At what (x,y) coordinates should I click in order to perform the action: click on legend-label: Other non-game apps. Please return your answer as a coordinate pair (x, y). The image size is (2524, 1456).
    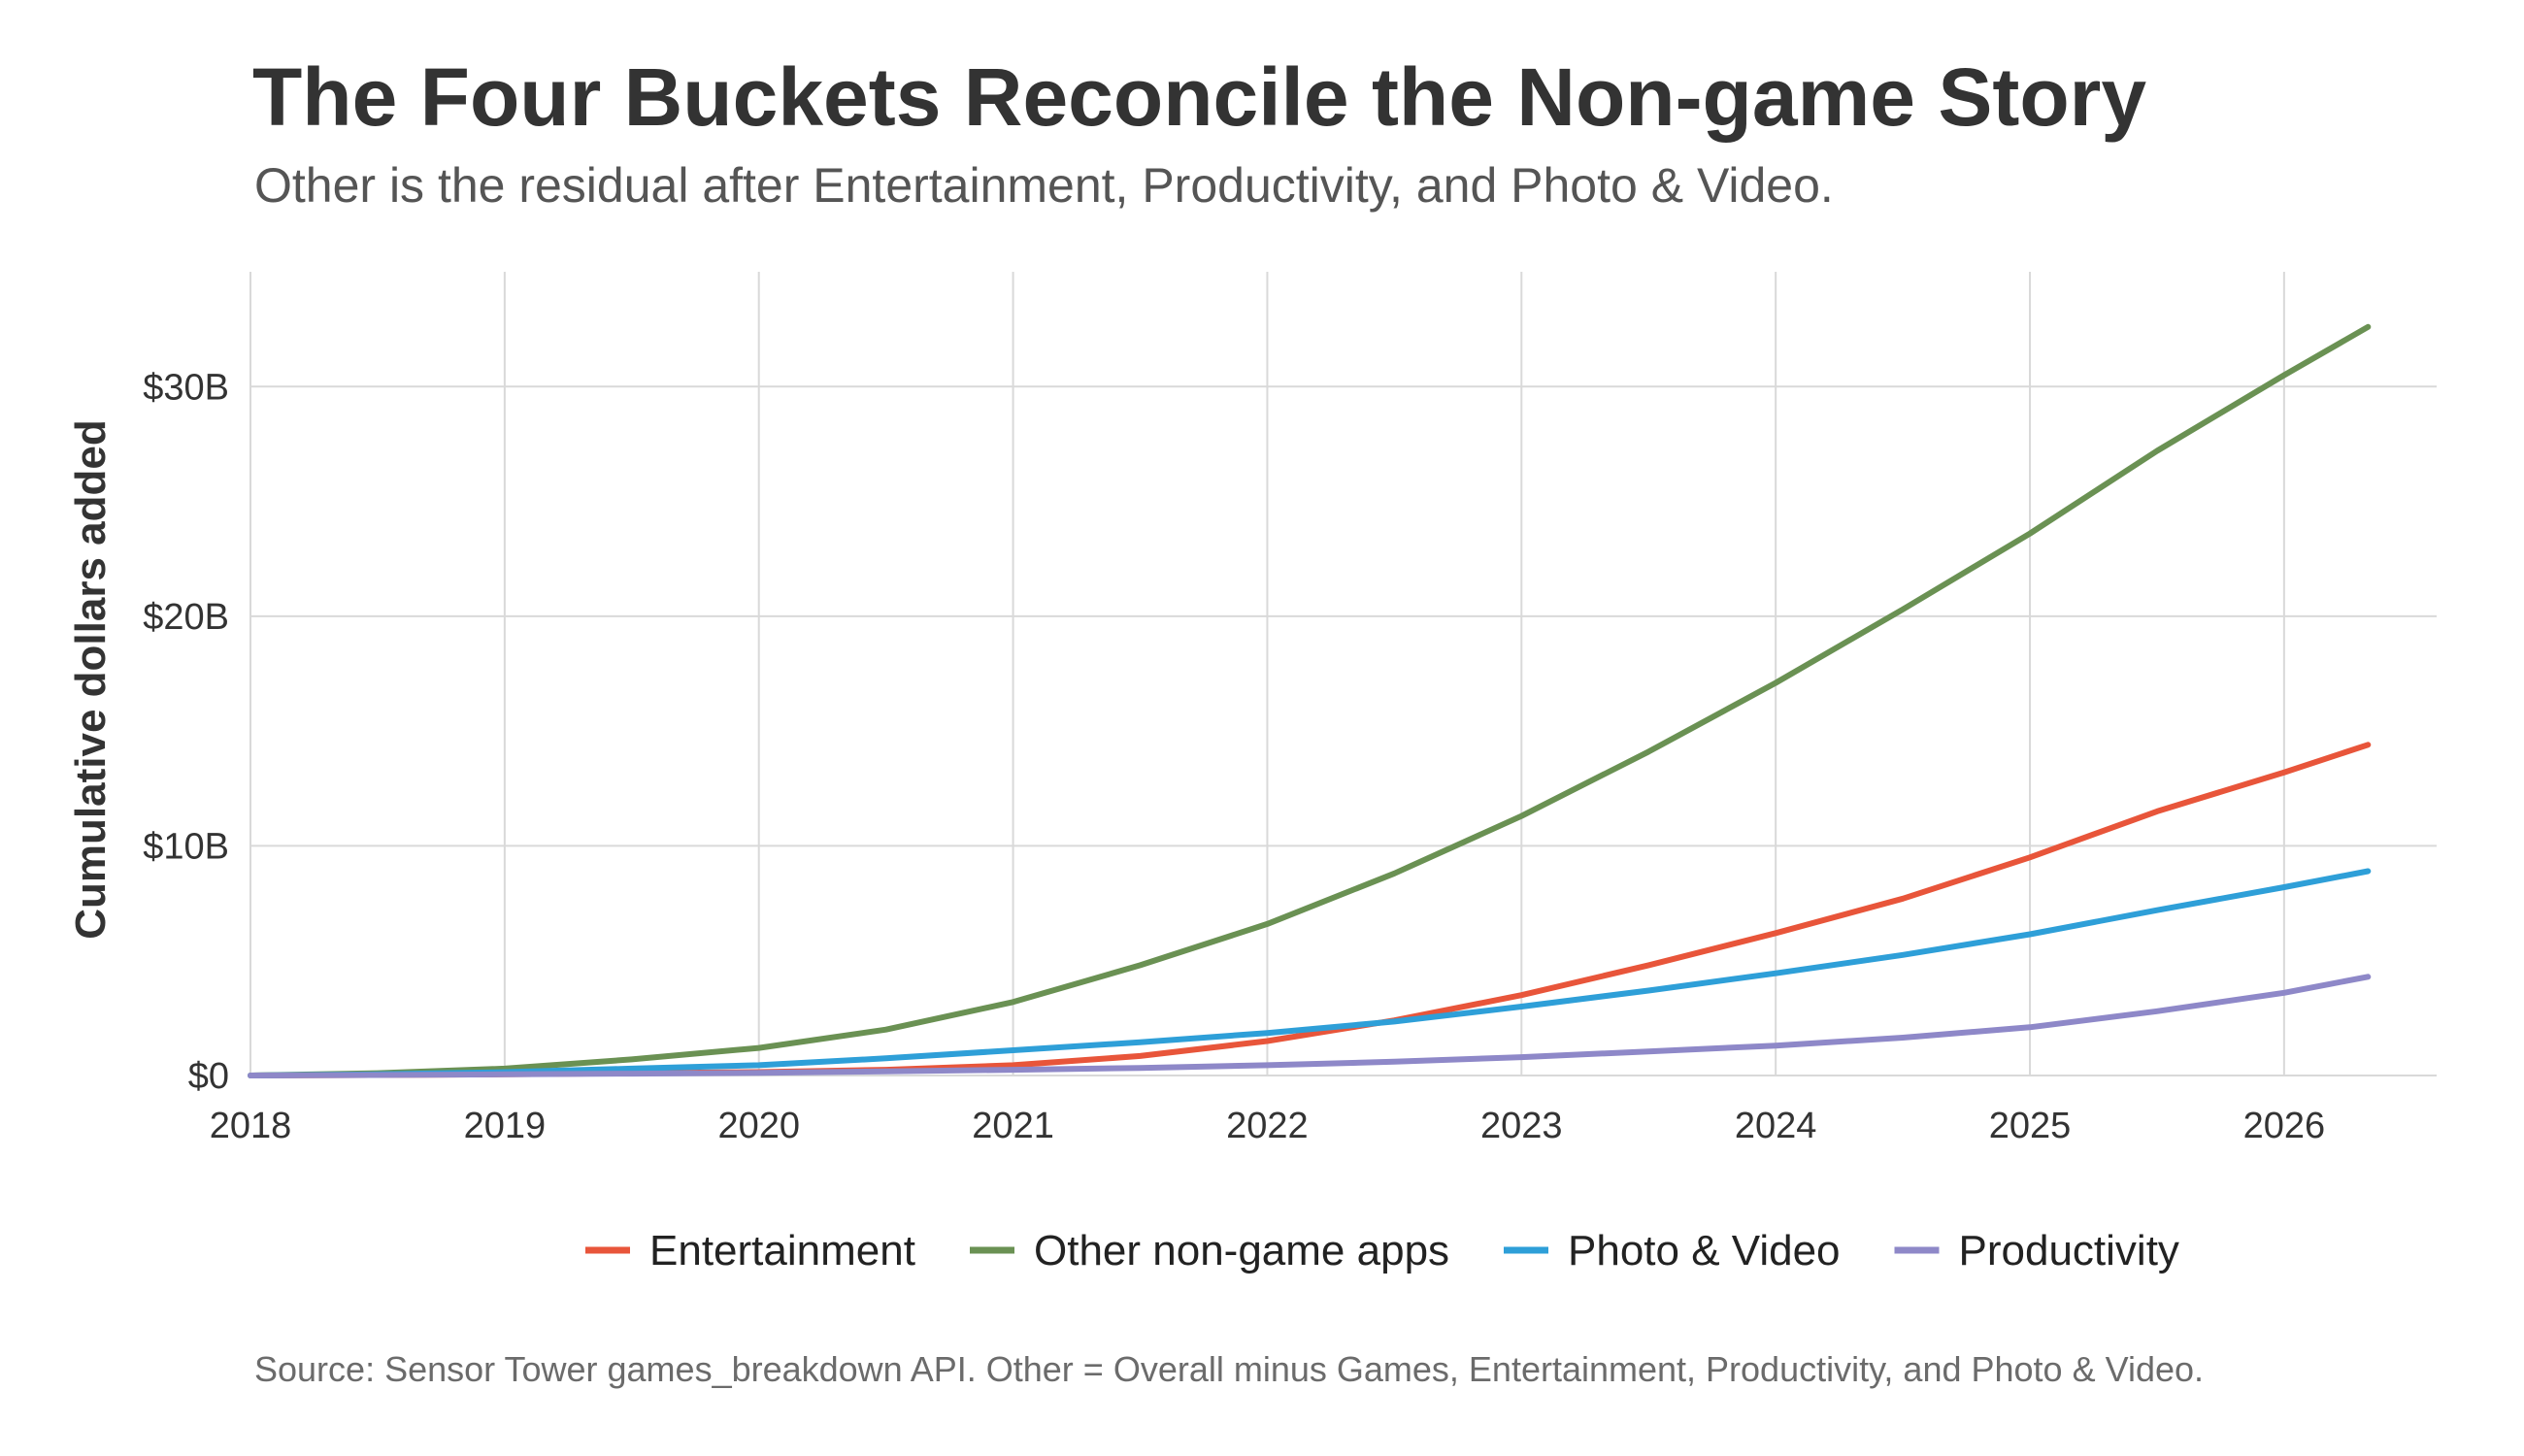
    Looking at the image, I should click on (1241, 1250).